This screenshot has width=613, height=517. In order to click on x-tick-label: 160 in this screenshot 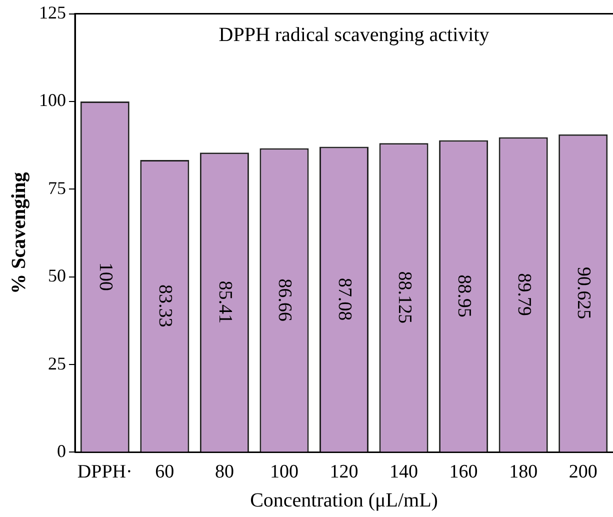, I will do `click(463, 472)`.